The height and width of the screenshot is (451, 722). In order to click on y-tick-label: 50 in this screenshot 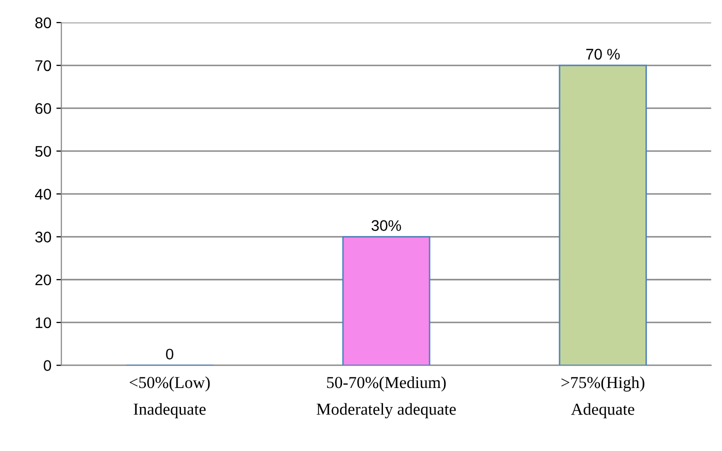, I will do `click(43, 151)`.